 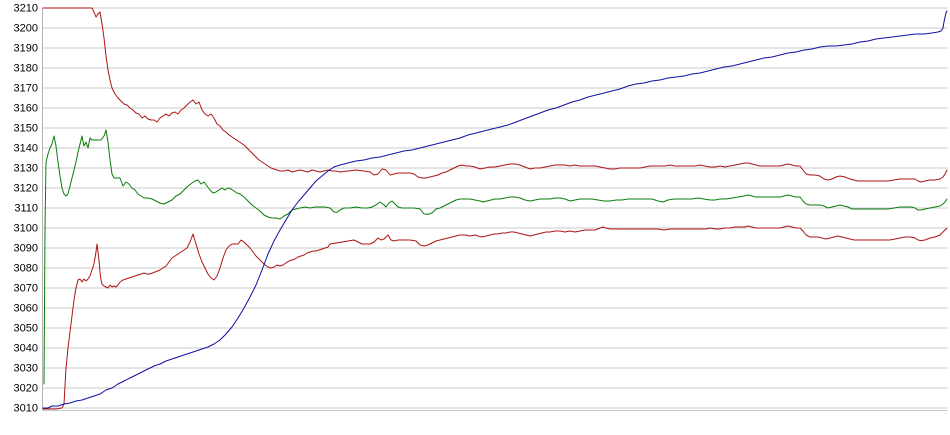 I want to click on y-axis-tick-label: 3200, so click(x=26, y=29).